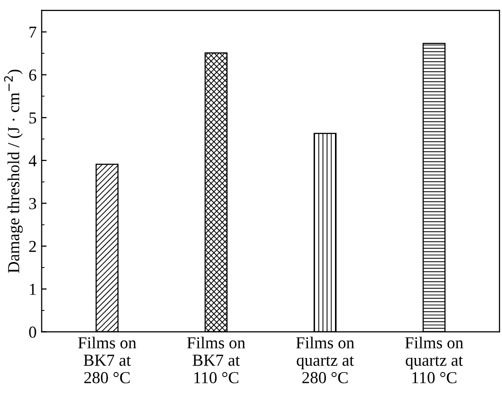  I want to click on y-tick-label: 0, so click(32, 332).